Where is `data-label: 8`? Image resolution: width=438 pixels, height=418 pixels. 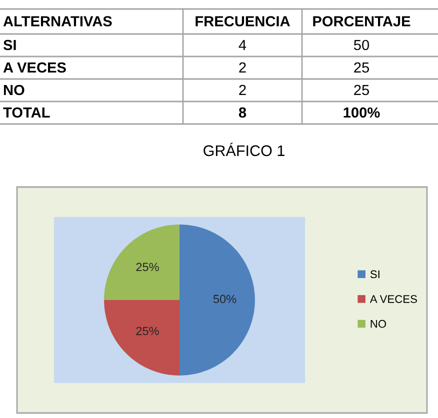
data-label: 8 is located at coordinates (242, 112).